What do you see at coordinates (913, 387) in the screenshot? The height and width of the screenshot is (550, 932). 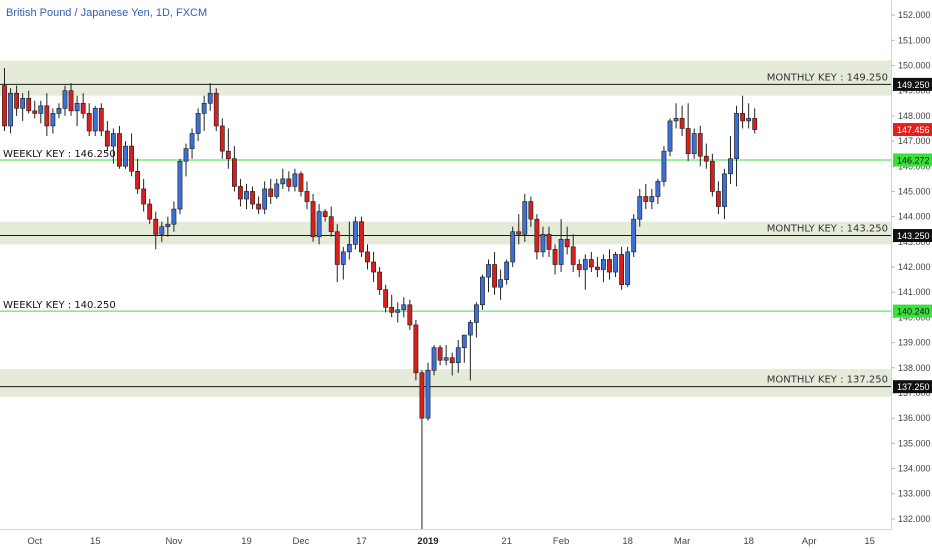 I see `monthly-price-tag: 137.250` at bounding box center [913, 387].